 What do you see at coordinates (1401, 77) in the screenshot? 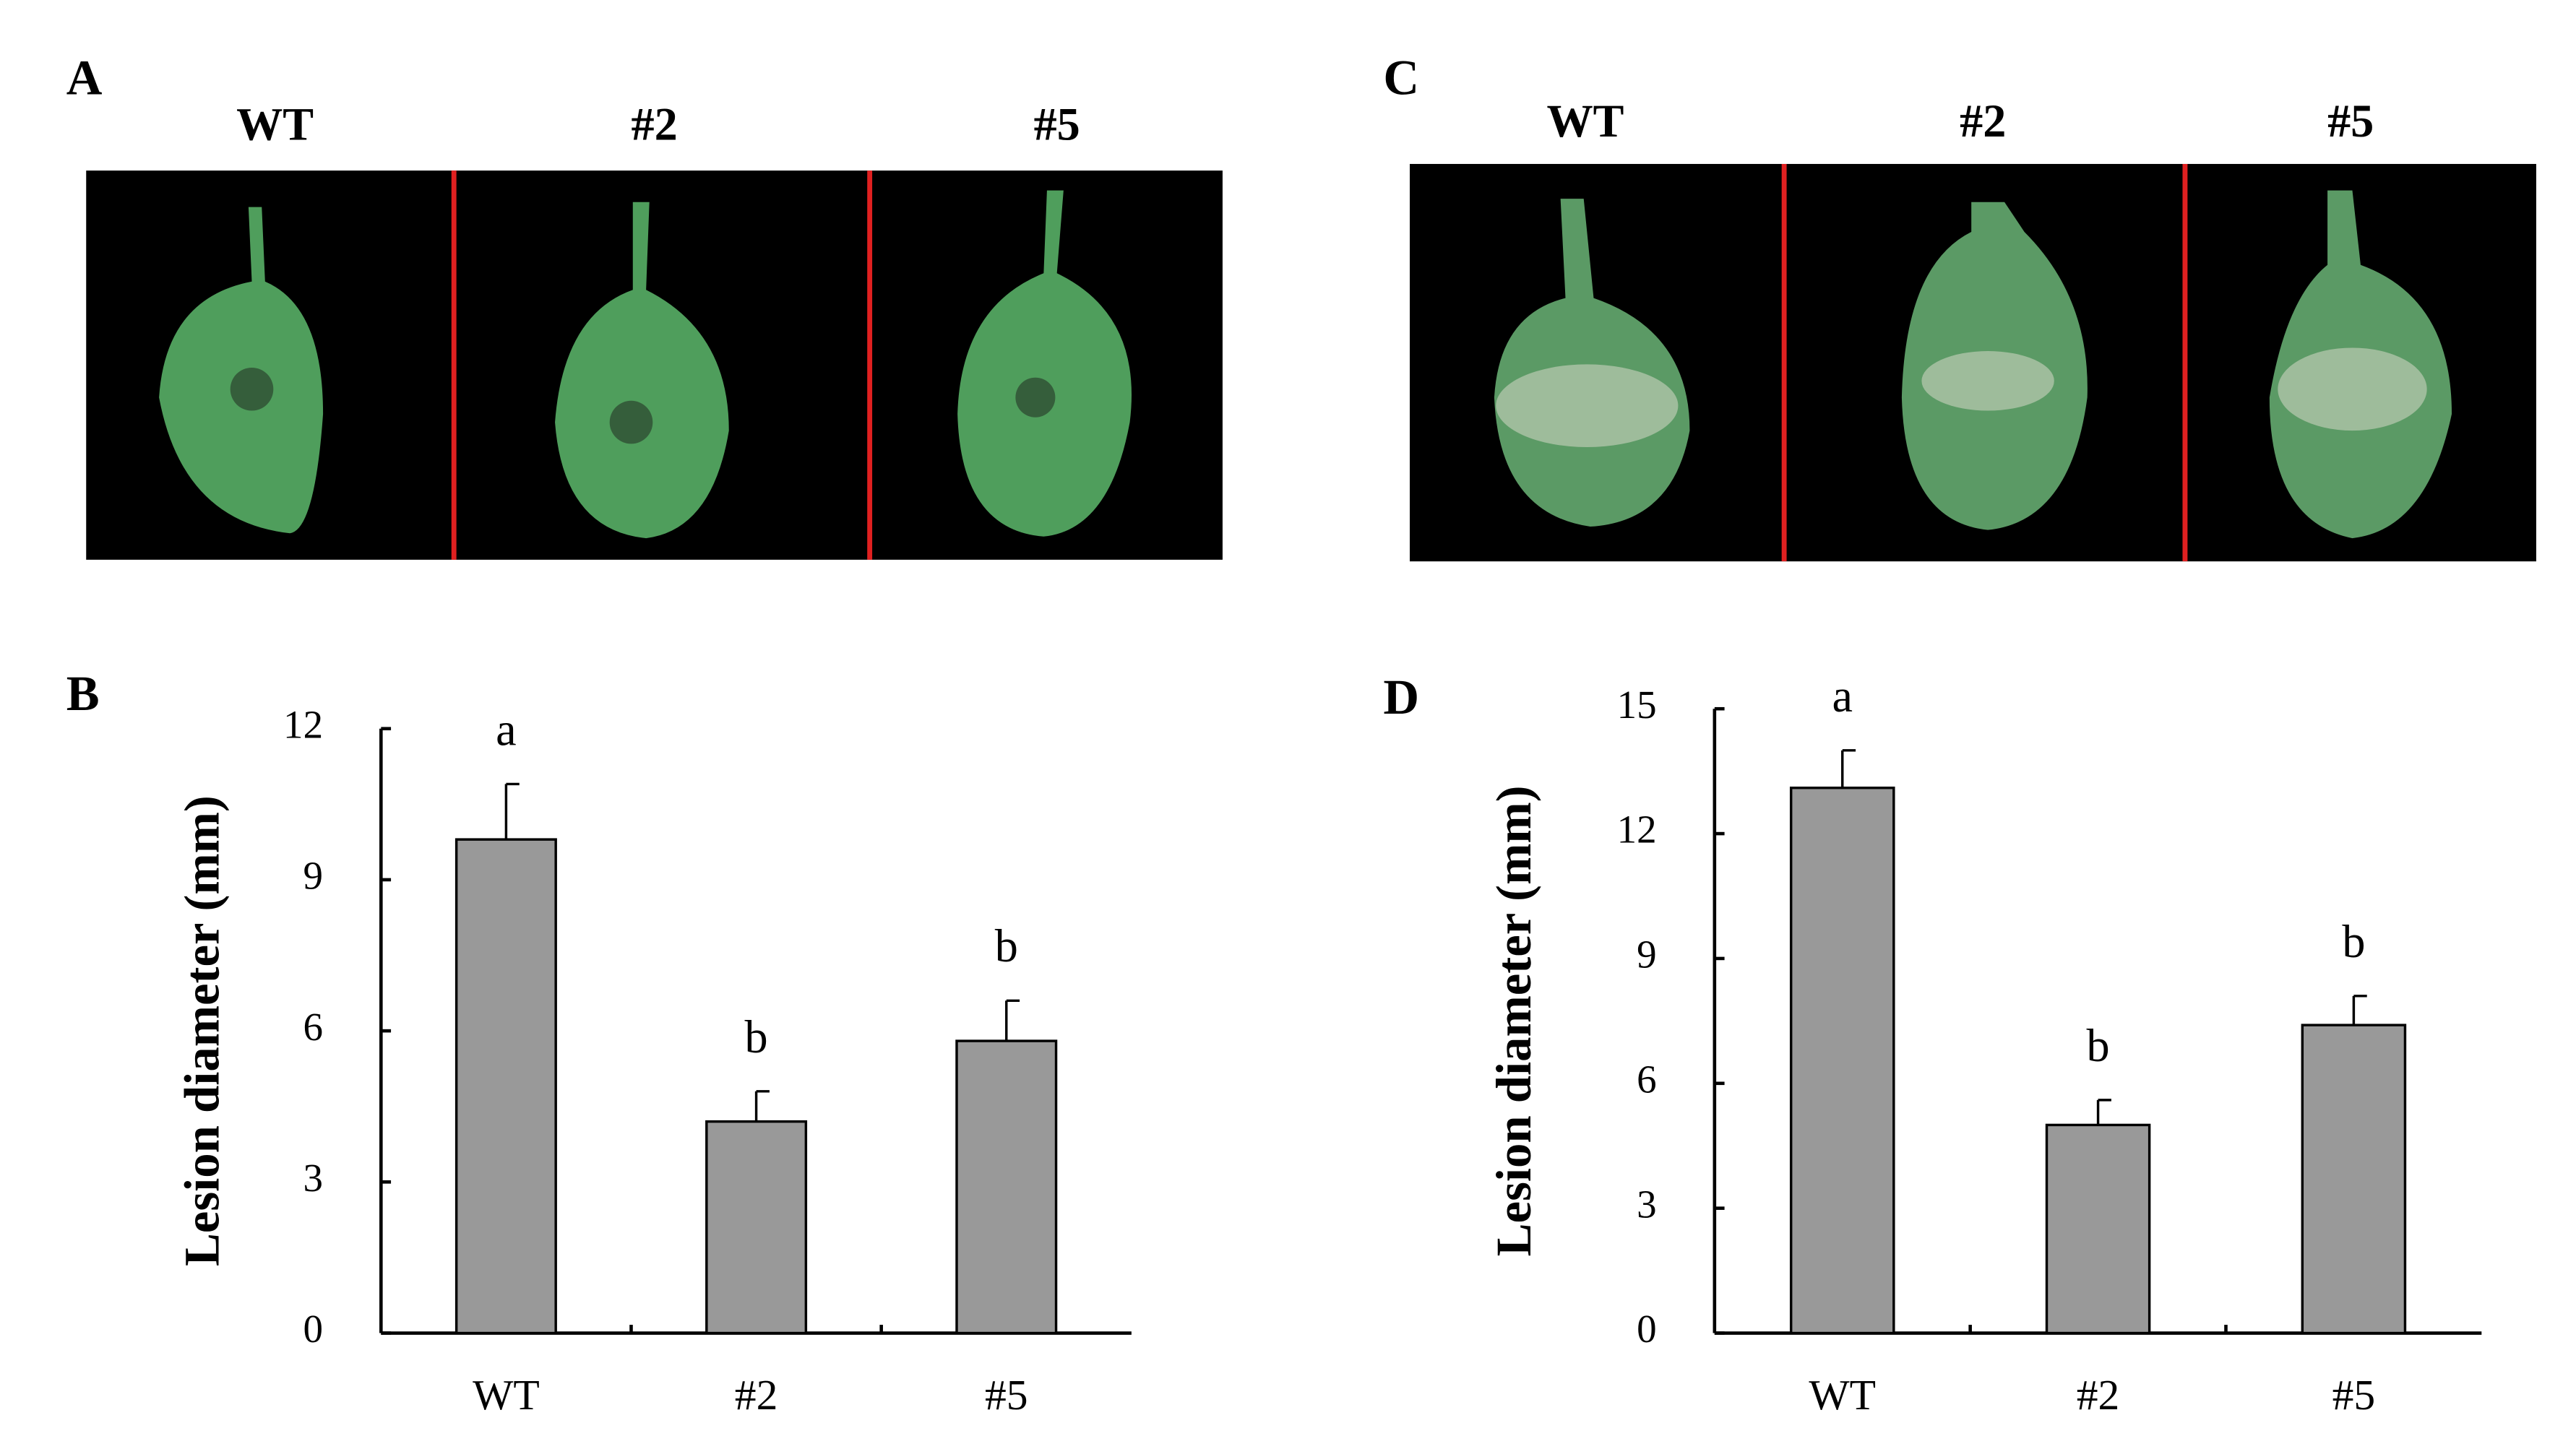
I see `panel-label: C` at bounding box center [1401, 77].